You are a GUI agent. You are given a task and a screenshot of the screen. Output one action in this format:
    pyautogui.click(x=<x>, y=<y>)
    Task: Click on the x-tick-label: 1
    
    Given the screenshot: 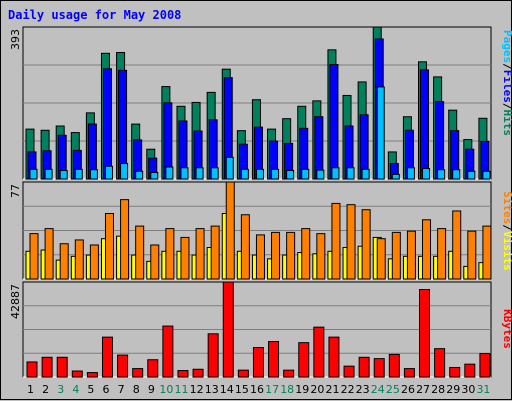 What is the action you would take?
    pyautogui.click(x=30, y=389)
    